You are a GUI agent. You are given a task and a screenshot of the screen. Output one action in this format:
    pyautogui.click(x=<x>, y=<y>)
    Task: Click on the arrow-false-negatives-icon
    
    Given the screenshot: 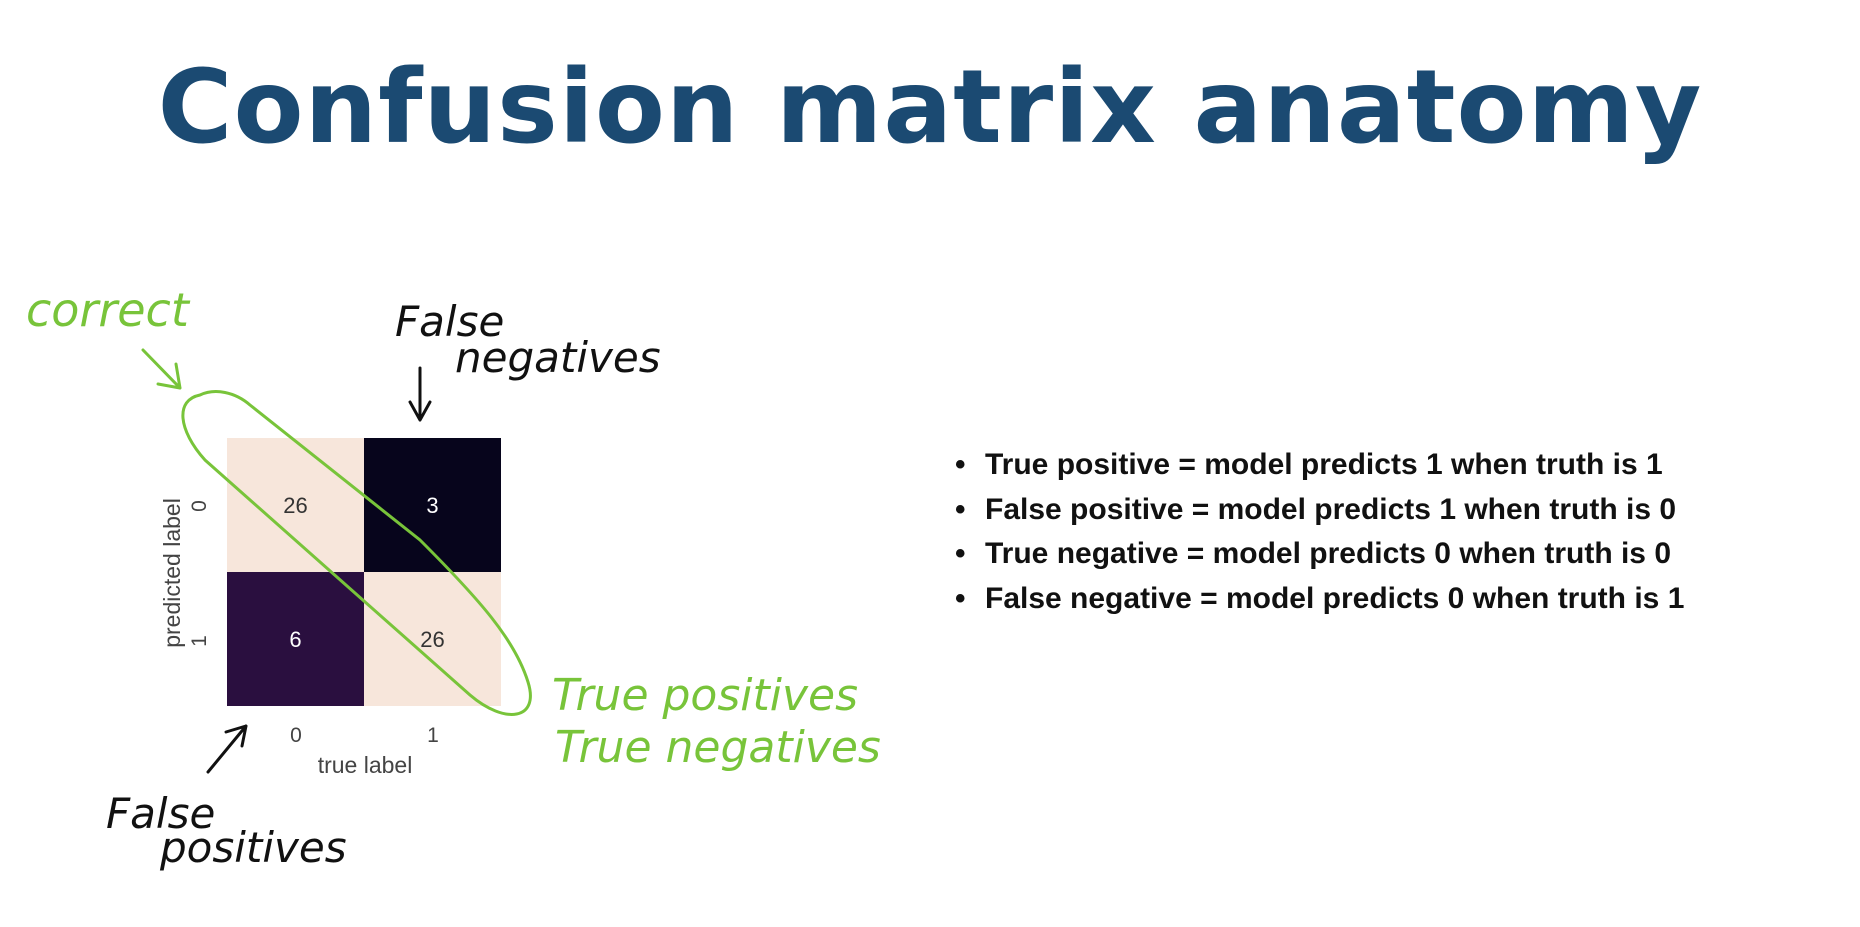 What is the action you would take?
    pyautogui.click(x=420, y=394)
    